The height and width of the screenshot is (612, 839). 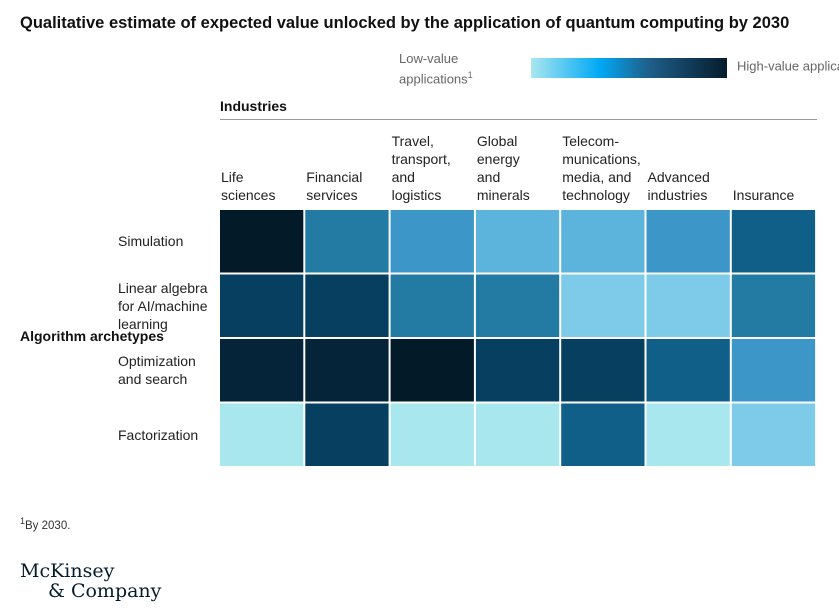 I want to click on footnote-marker: 1, so click(x=23, y=521).